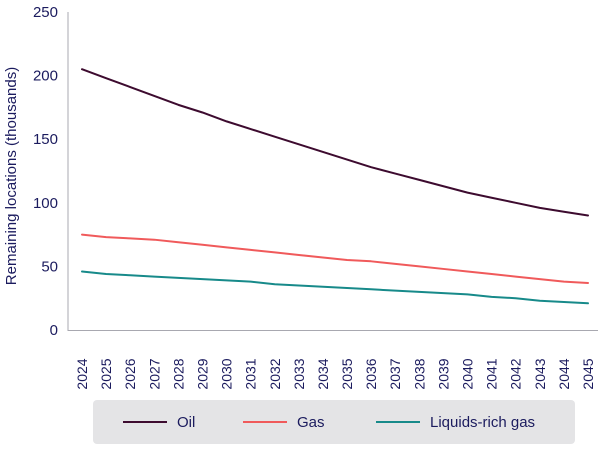  Describe the element at coordinates (45, 76) in the screenshot. I see `y-tick-label: 200` at that location.